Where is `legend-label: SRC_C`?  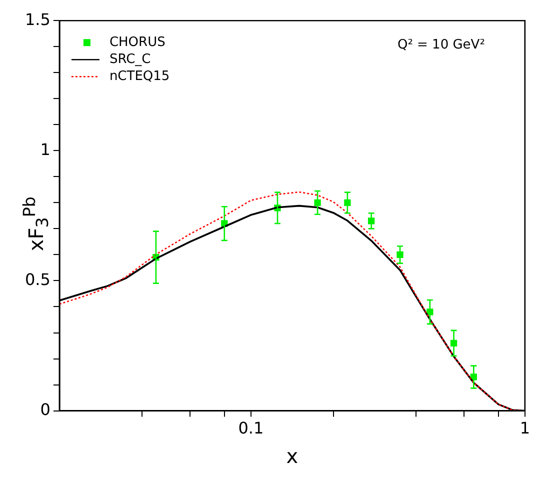 legend-label: SRC_C is located at coordinates (130, 59).